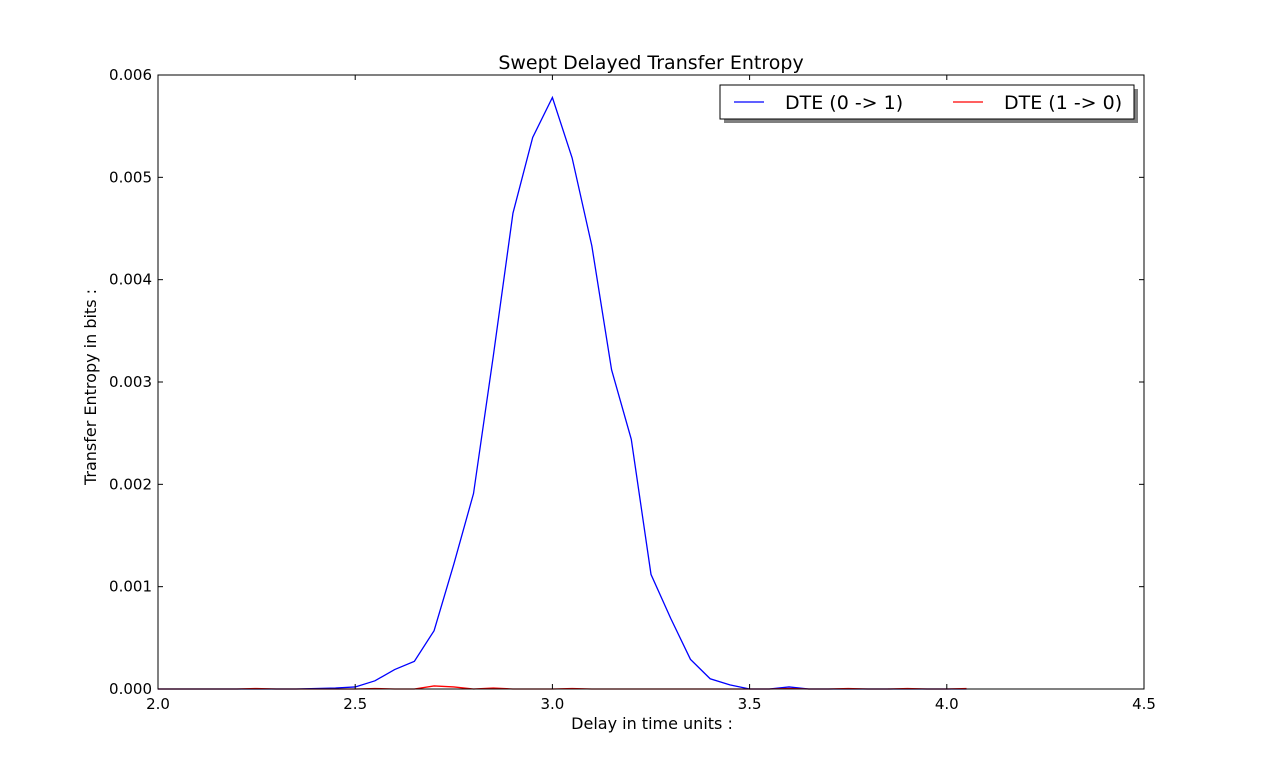 The height and width of the screenshot is (766, 1272). What do you see at coordinates (130, 689) in the screenshot?
I see `y-tick-label-0: 0.000` at bounding box center [130, 689].